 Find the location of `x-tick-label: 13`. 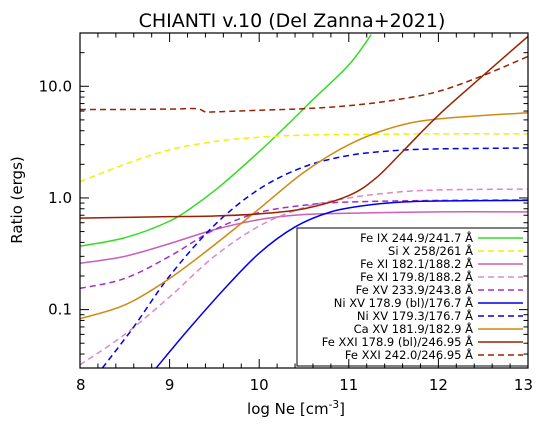

x-tick-label: 13 is located at coordinates (523, 385).